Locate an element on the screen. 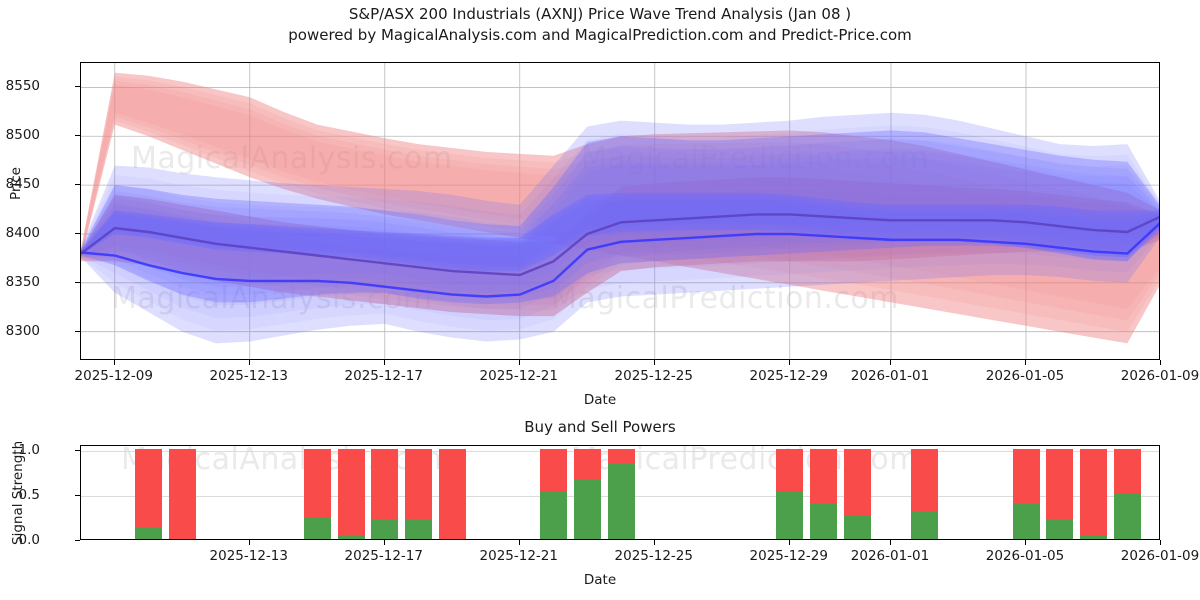 The width and height of the screenshot is (1200, 600). signal-chart-title: Buy and Sell Powers is located at coordinates (600, 427).